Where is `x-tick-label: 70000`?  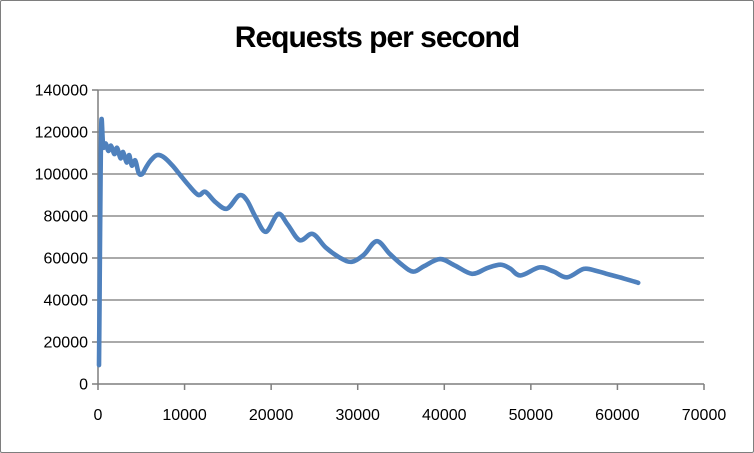 x-tick-label: 70000 is located at coordinates (704, 415).